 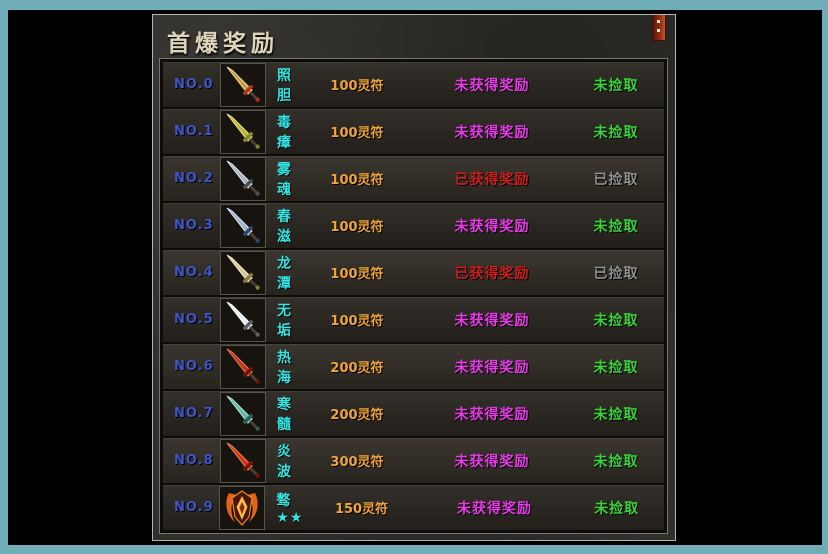 I want to click on window-title: 首爆奖励, so click(x=223, y=43).